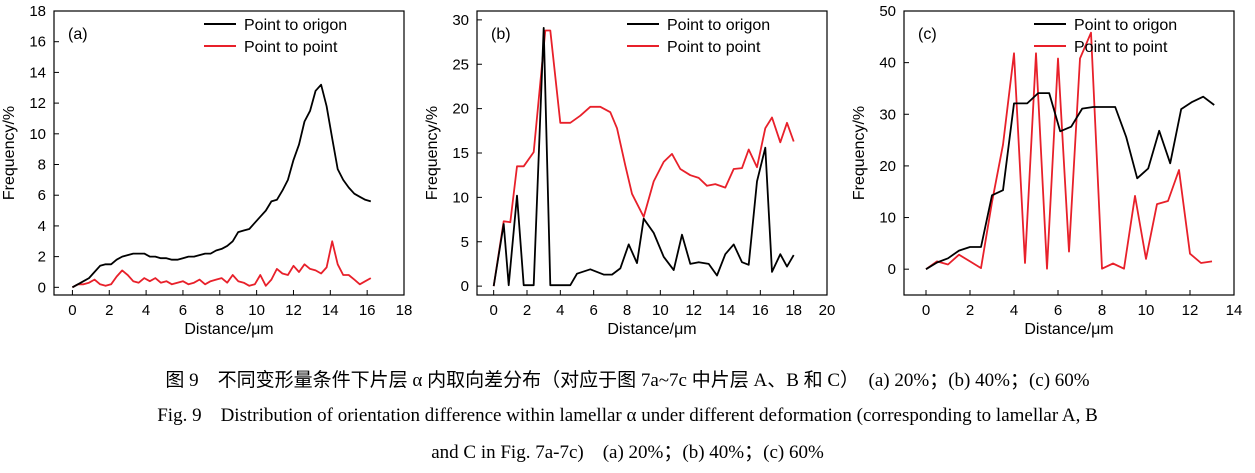 Image resolution: width=1255 pixels, height=473 pixels. I want to click on chart-b-y-tick-label: 10, so click(460, 197).